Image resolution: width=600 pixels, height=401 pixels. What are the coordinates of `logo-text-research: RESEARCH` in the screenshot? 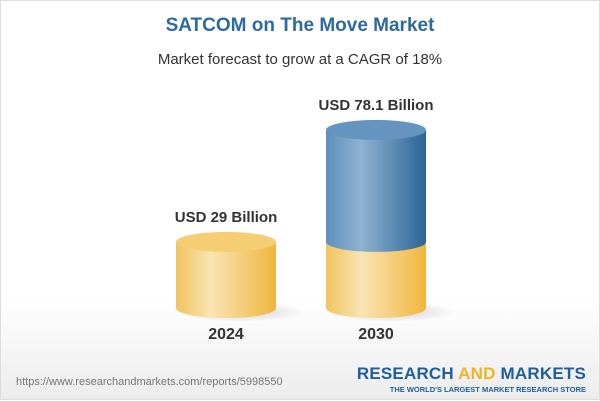 It's located at (407, 373).